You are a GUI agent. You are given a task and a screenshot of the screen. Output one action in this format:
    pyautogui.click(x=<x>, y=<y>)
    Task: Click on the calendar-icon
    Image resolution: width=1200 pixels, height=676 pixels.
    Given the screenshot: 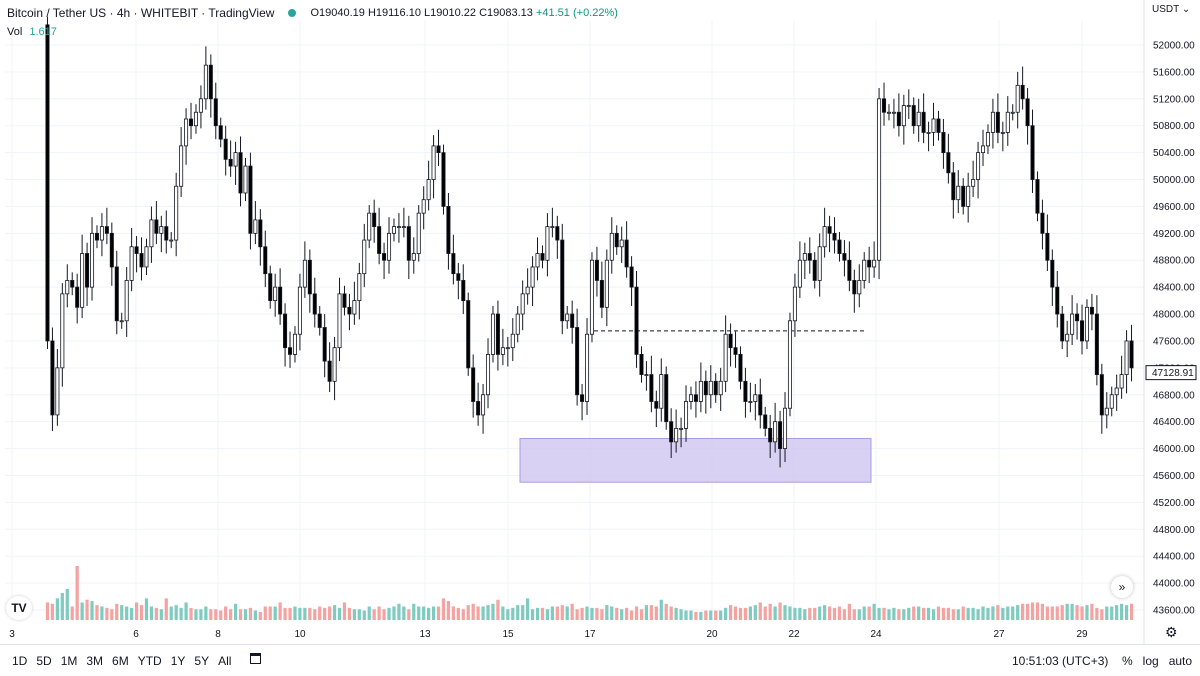 What is the action you would take?
    pyautogui.click(x=255, y=658)
    